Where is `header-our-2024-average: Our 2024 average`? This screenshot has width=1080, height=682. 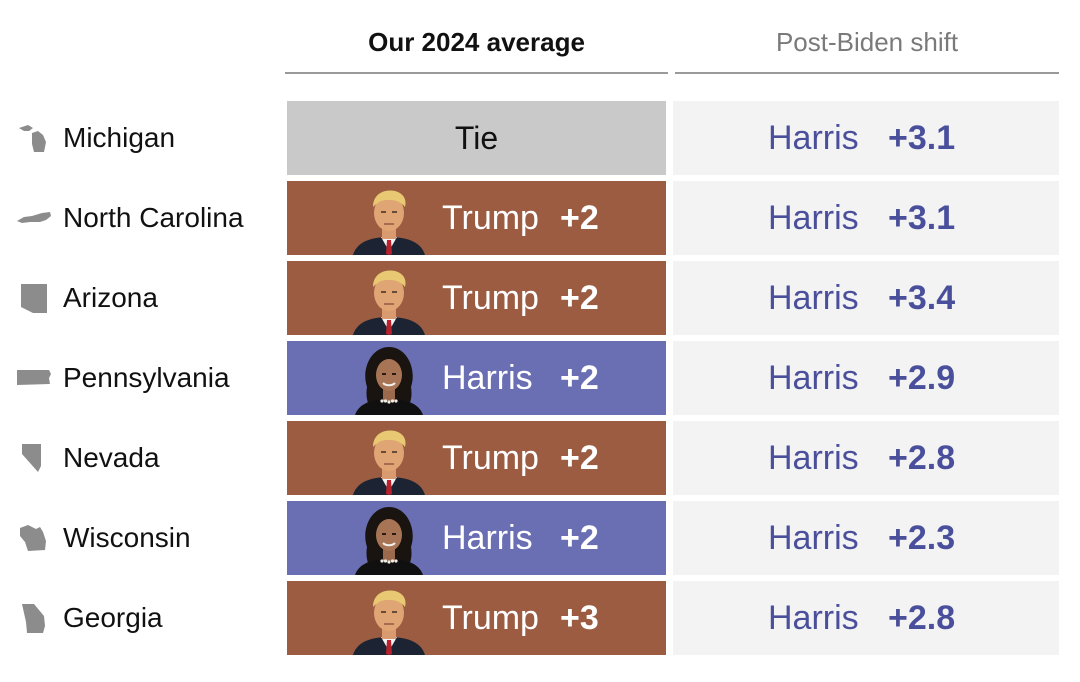 header-our-2024-average: Our 2024 average is located at coordinates (476, 41).